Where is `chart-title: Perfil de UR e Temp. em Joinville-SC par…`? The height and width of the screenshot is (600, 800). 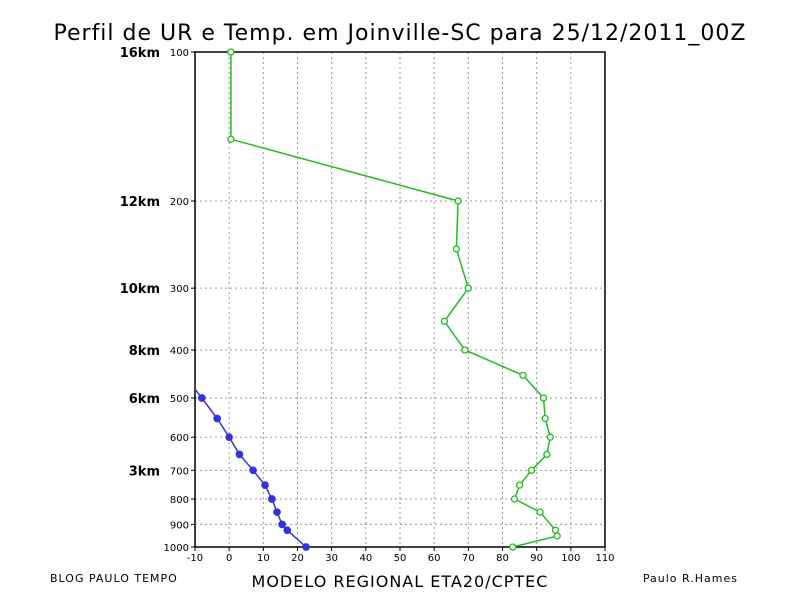
chart-title: Perfil de UR e Temp. em Joinville-SC par… is located at coordinates (400, 33).